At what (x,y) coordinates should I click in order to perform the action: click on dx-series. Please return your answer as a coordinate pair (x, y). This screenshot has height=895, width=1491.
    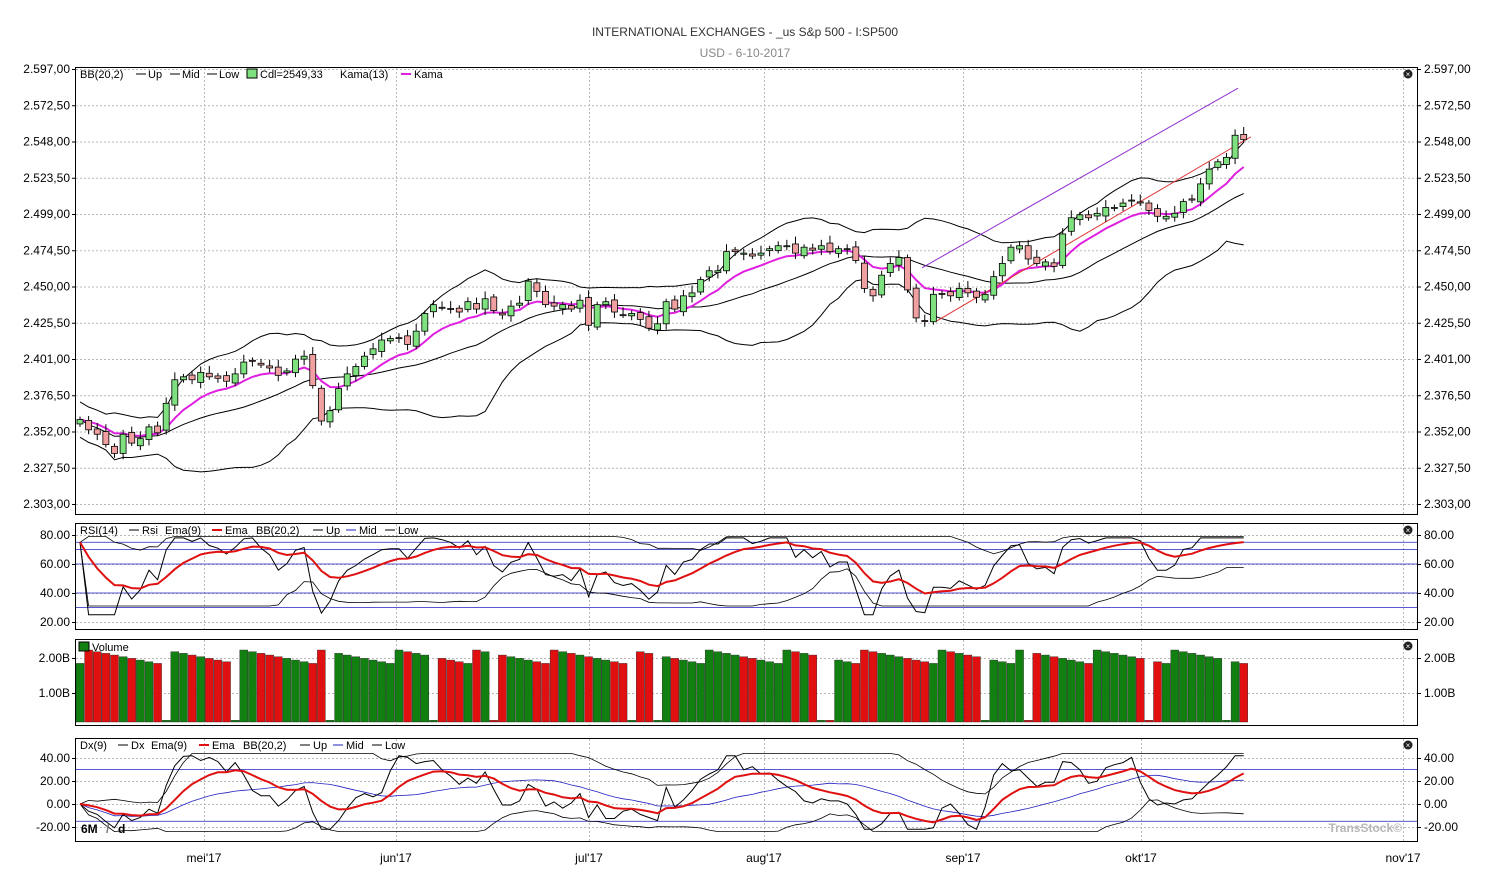
    Looking at the image, I should click on (746, 793).